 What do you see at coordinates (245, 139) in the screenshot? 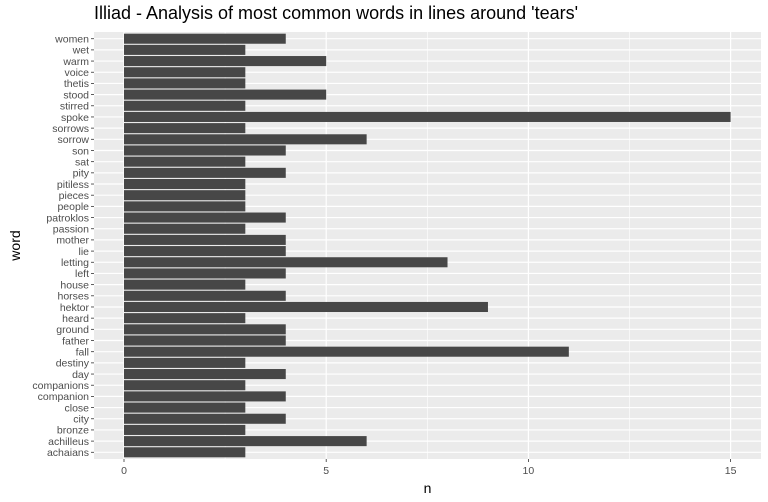
I see `bar-sorrow` at bounding box center [245, 139].